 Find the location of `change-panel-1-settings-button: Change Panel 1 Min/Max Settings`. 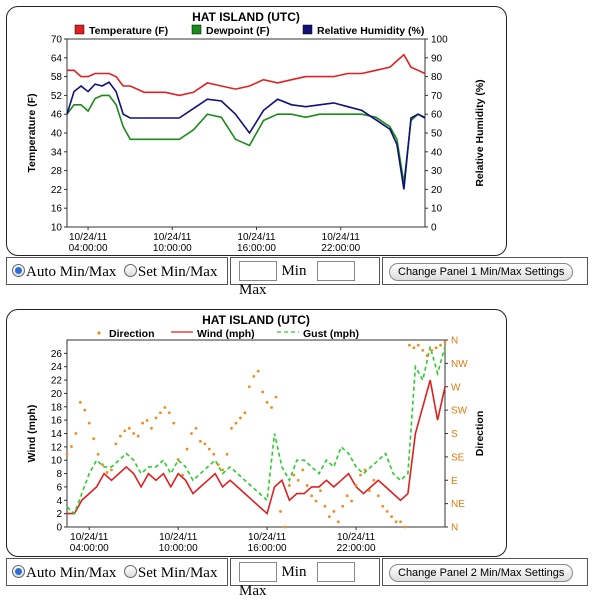

change-panel-1-settings-button: Change Panel 1 Min/Max Settings is located at coordinates (481, 272).